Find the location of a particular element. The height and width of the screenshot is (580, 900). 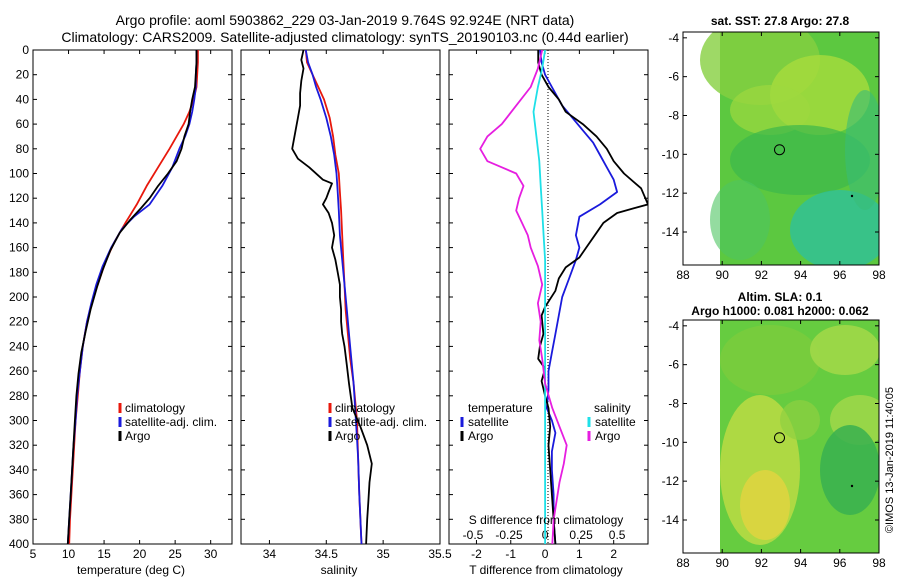

depth-tick-label: 400 is located at coordinates (19, 544).